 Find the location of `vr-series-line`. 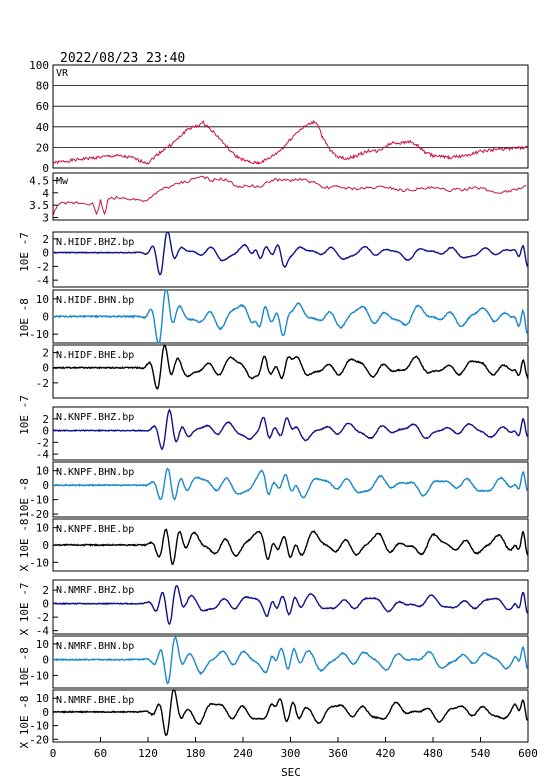

vr-series-line is located at coordinates (290, 143).